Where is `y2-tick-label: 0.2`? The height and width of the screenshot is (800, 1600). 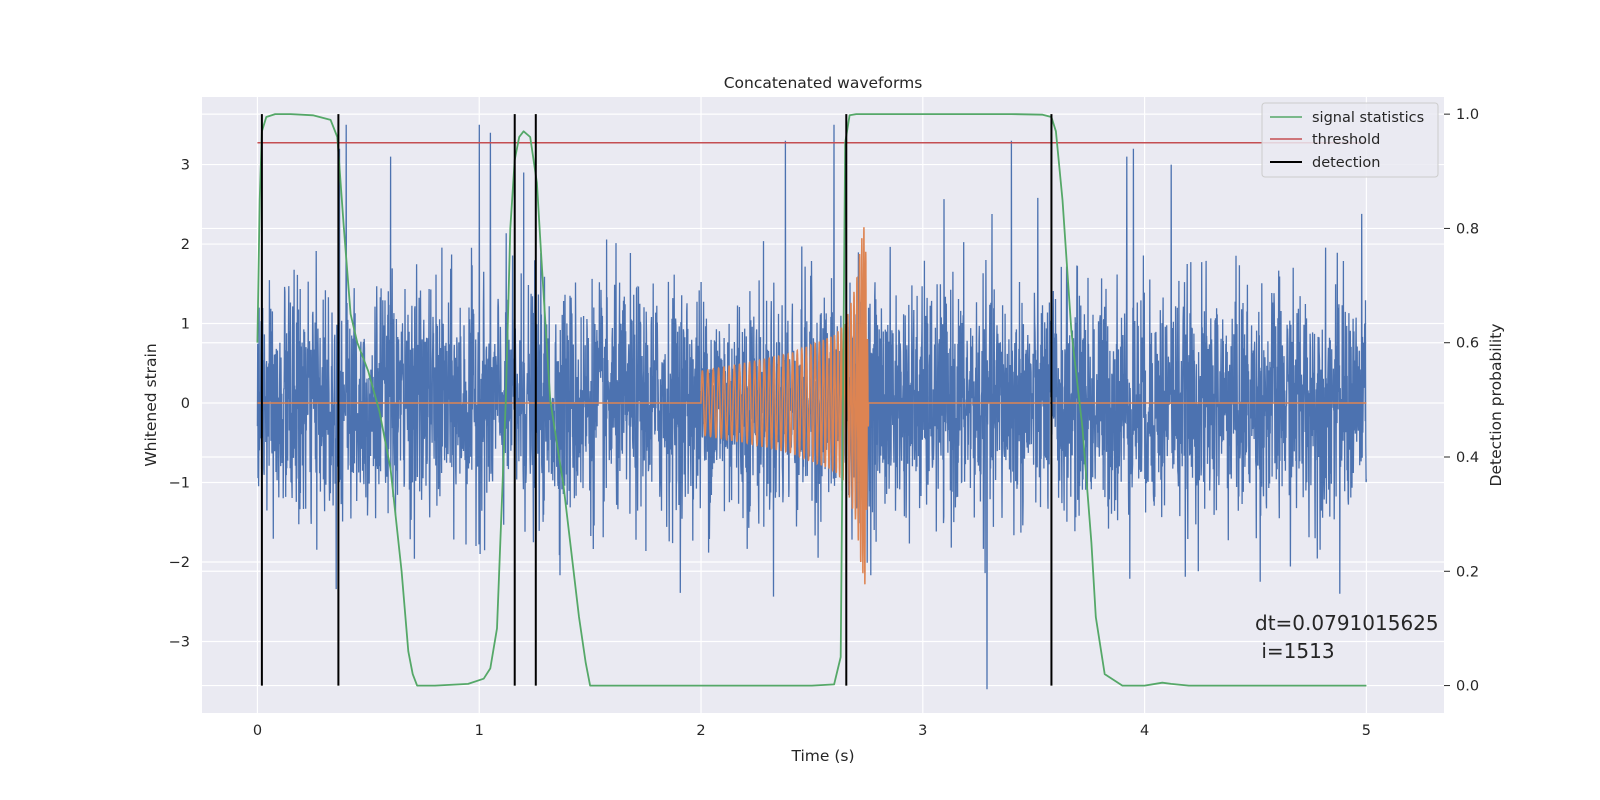
y2-tick-label: 0.2 is located at coordinates (1467, 572).